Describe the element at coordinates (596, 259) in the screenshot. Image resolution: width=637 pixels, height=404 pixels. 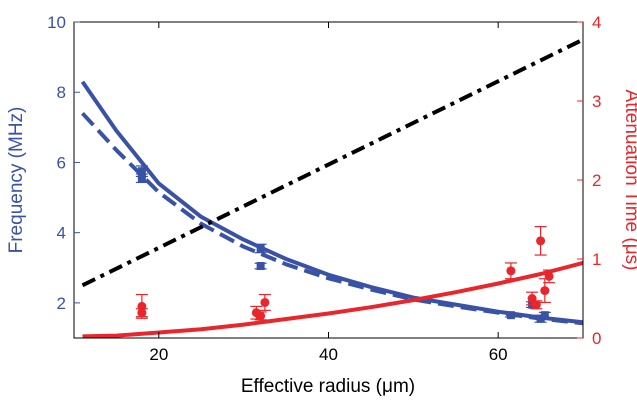
I see `right-y-tick-label: 1` at that location.